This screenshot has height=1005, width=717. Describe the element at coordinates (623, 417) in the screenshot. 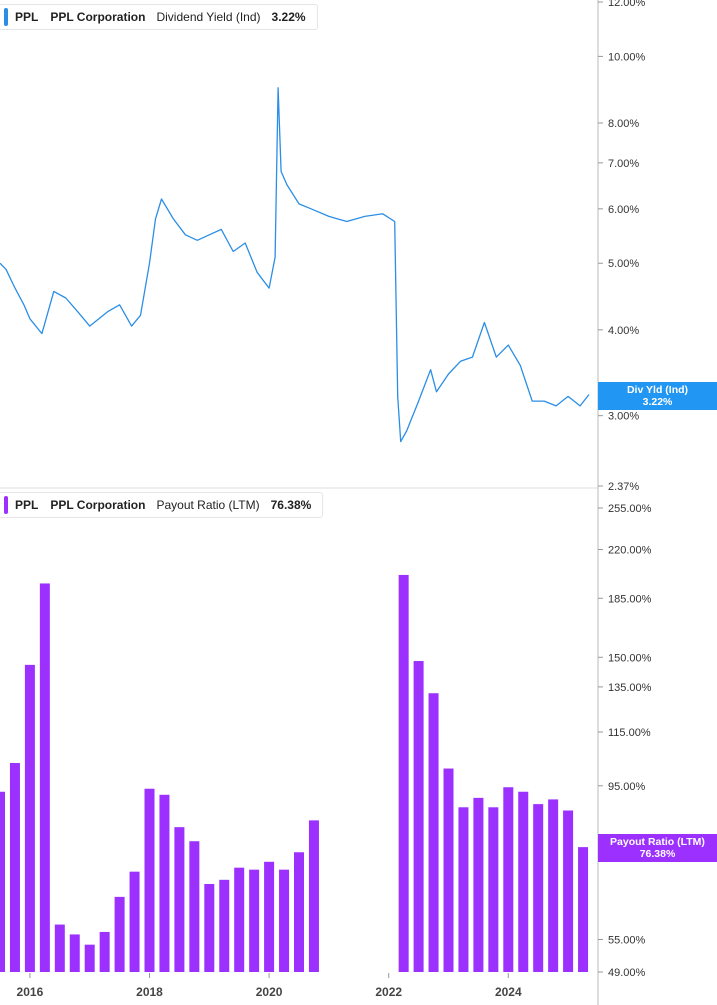

I see `y-tick-label: 3.00%` at that location.